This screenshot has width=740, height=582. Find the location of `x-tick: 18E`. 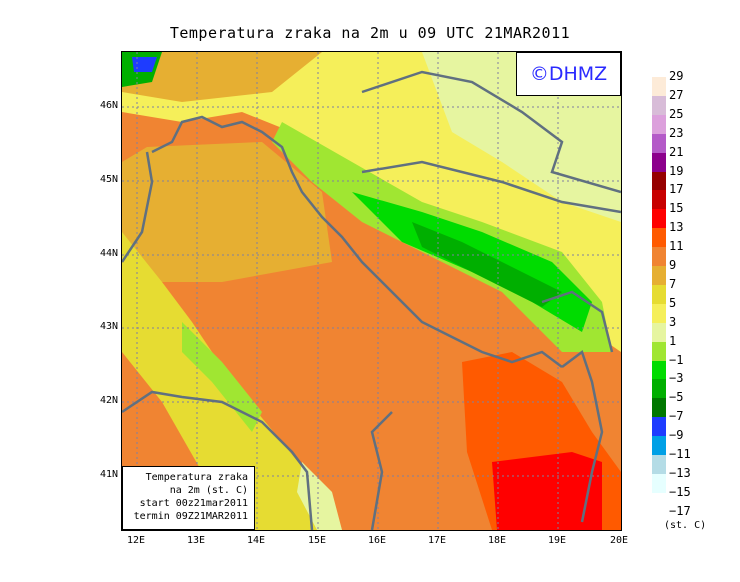

x-tick: 18E is located at coordinates (497, 540).